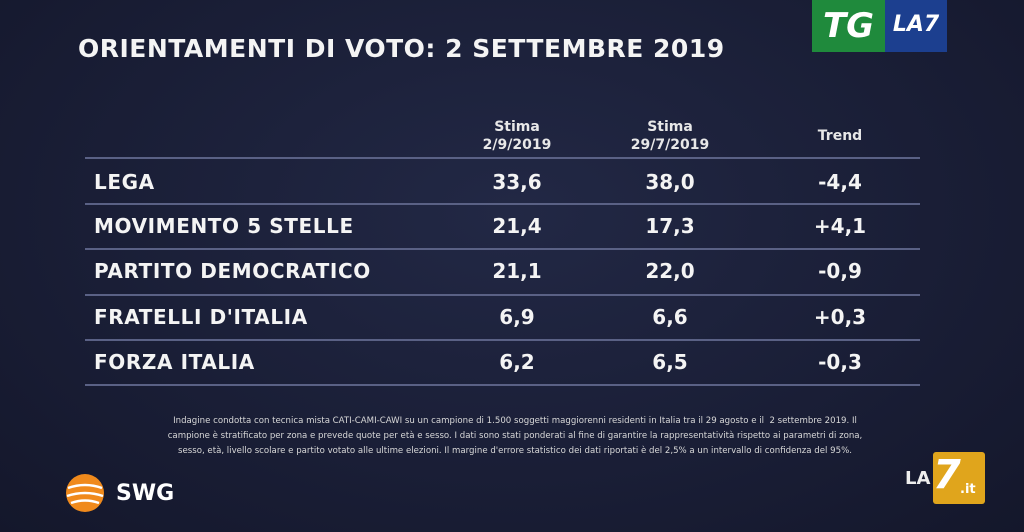 Image resolution: width=1024 pixels, height=532 pixels. What do you see at coordinates (670, 136) in the screenshot?
I see `column-header: Stima 29/7/2019` at bounding box center [670, 136].